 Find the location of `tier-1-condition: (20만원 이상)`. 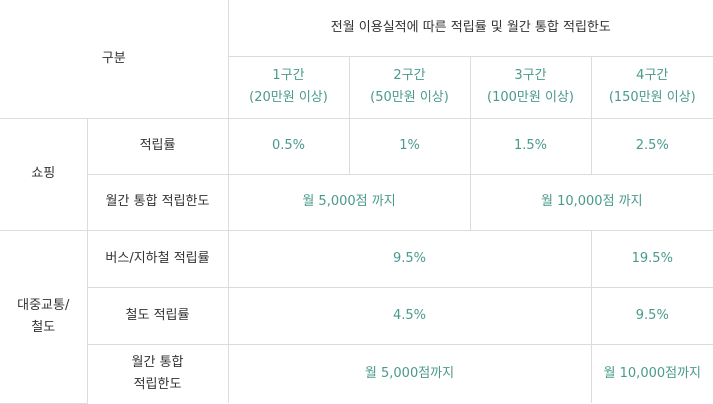

tier-1-condition: (20만원 이상) is located at coordinates (288, 97).